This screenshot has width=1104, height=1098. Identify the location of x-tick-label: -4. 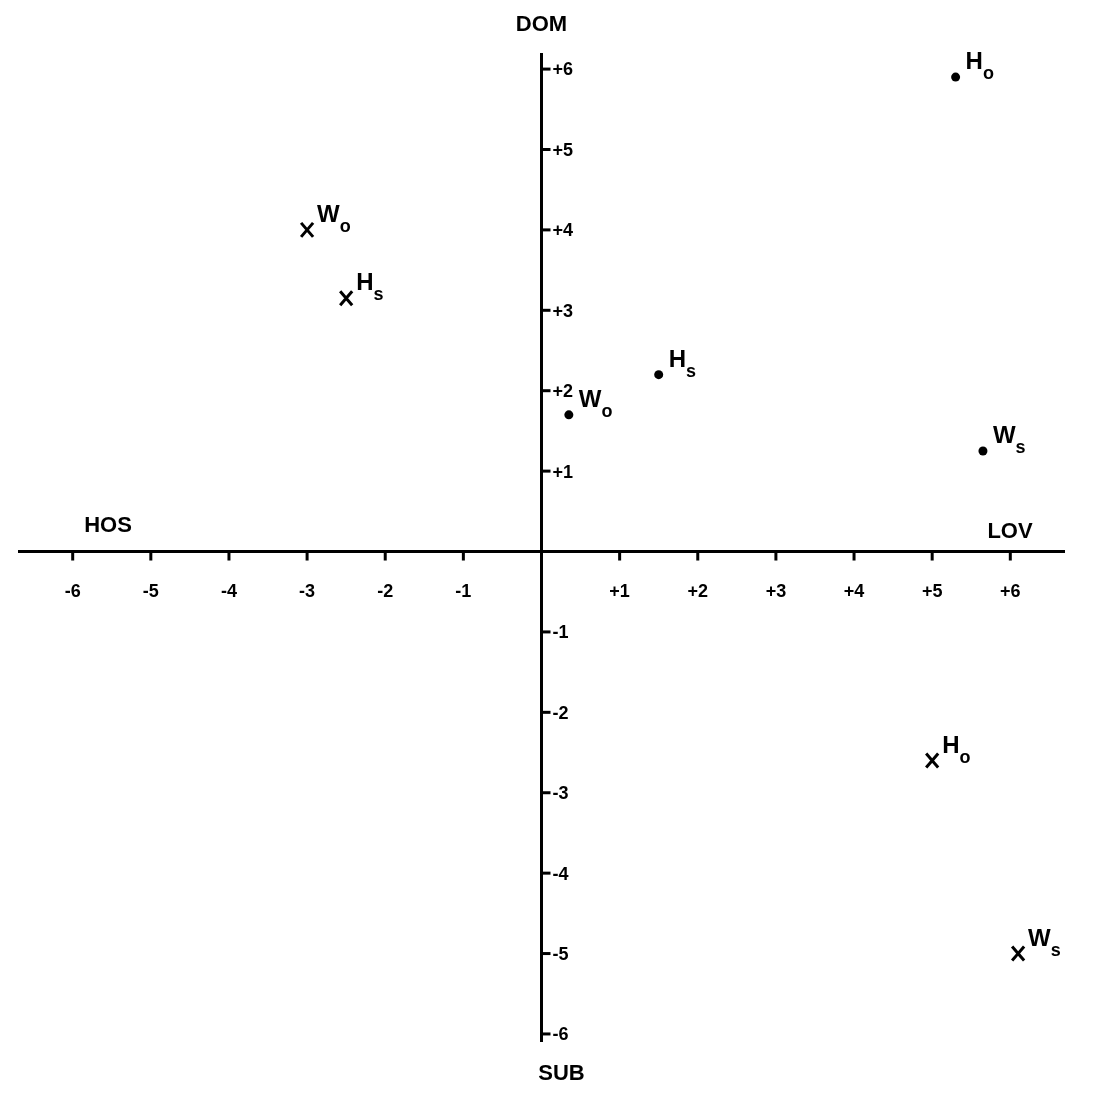
(228, 591).